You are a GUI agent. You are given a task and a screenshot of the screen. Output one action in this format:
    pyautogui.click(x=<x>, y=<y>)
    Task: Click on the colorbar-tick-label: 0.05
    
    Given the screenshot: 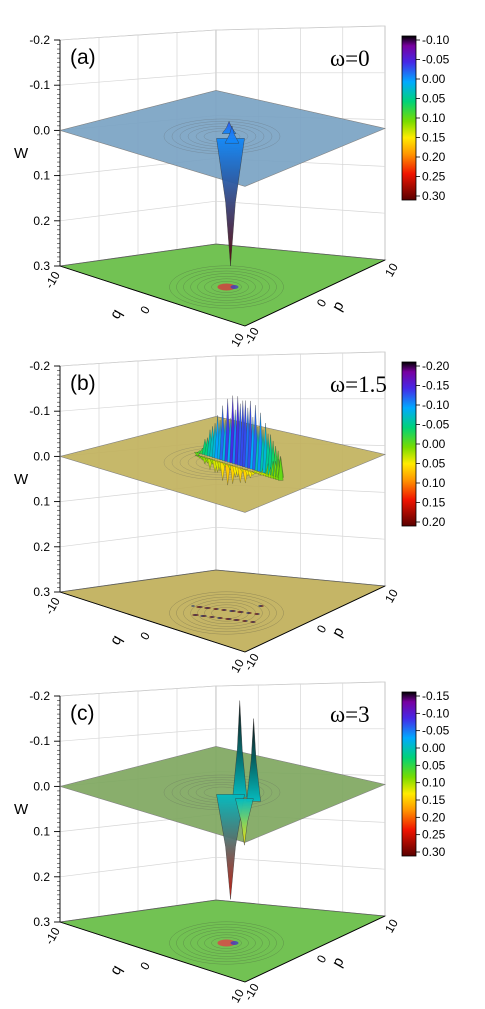 What is the action you would take?
    pyautogui.click(x=434, y=765)
    